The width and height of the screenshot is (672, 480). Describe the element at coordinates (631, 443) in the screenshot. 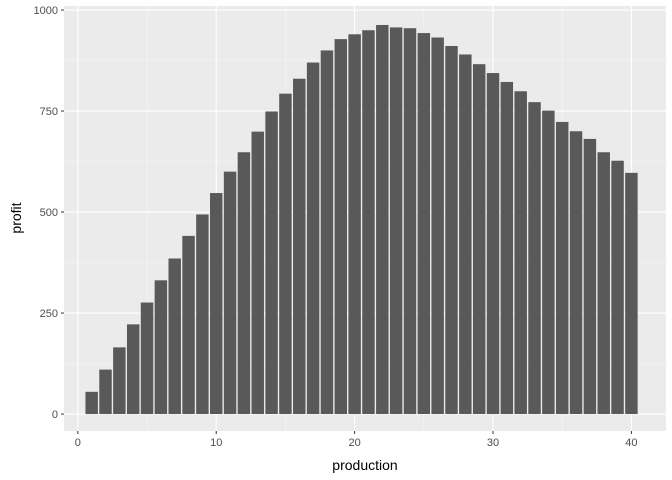

I see `x-tick-label: 40` at that location.